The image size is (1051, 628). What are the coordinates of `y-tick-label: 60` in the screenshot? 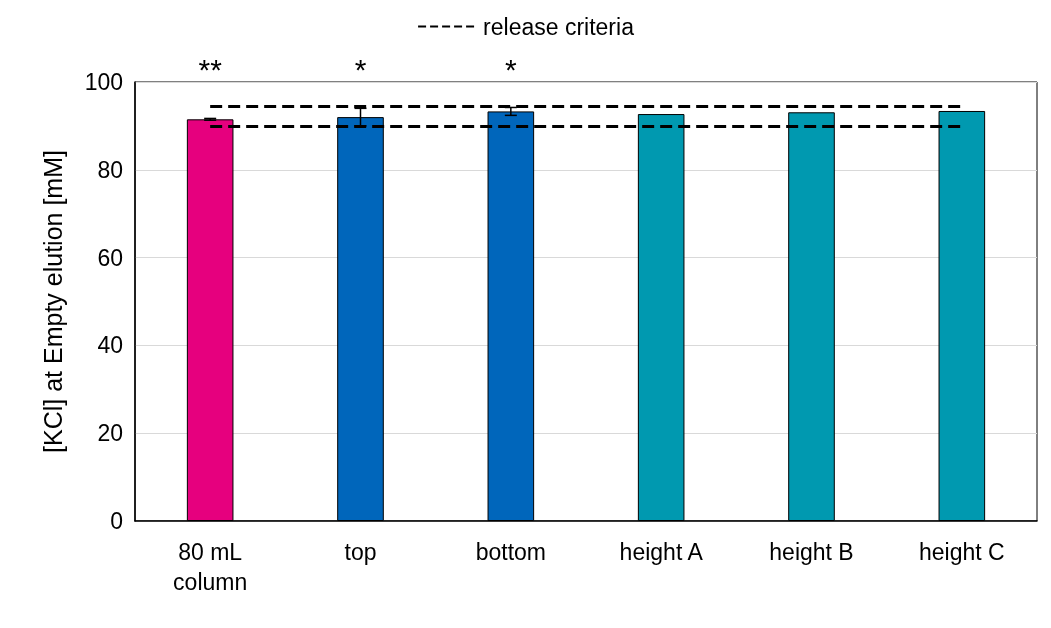 It's located at (110, 257).